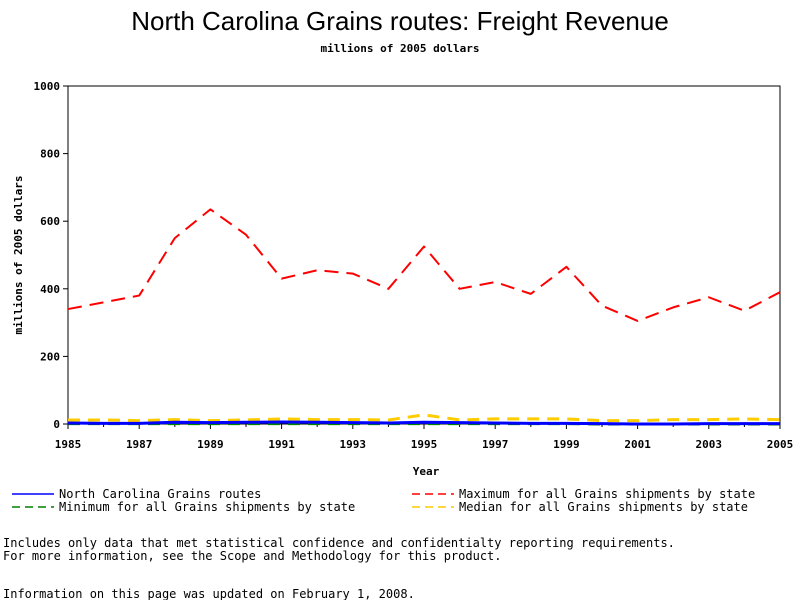 The image size is (800, 600). I want to click on x-axis-title: Year, so click(426, 471).